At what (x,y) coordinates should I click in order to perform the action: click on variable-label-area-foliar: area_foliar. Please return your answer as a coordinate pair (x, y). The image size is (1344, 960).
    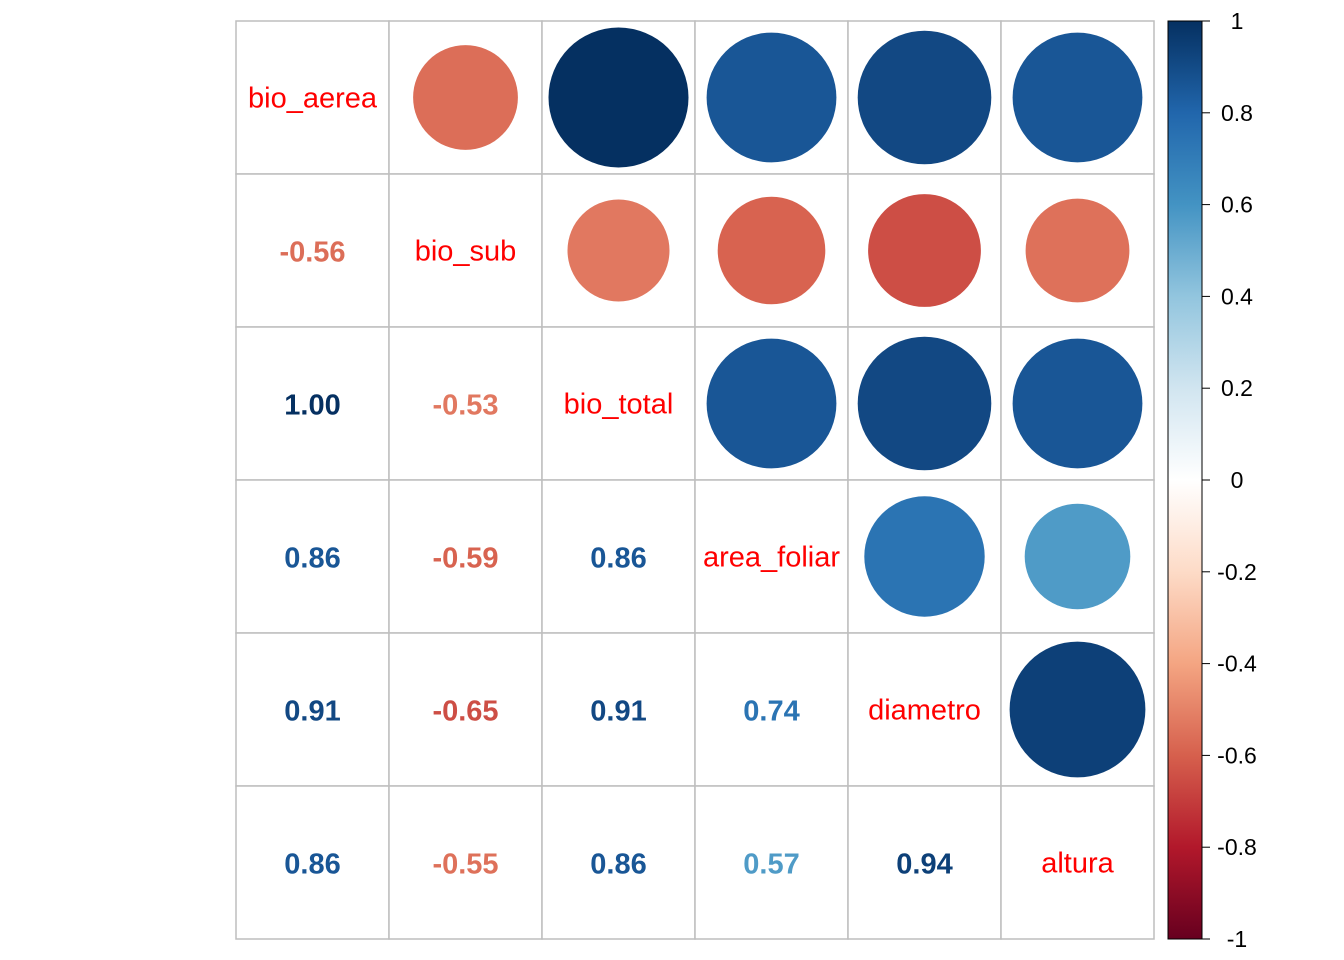
    Looking at the image, I should click on (771, 558).